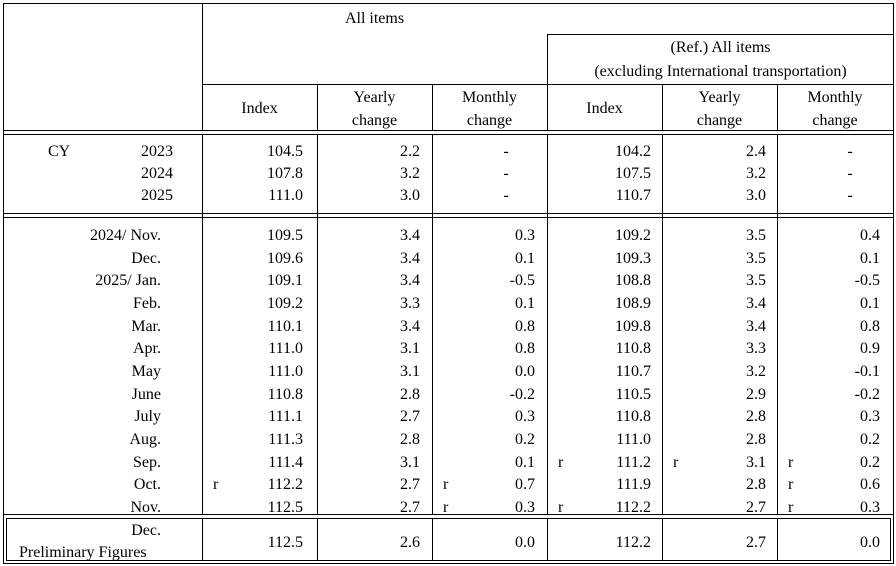 This screenshot has height=566, width=896. Describe the element at coordinates (633, 280) in the screenshot. I see `cell-b-index: 108.8` at that location.